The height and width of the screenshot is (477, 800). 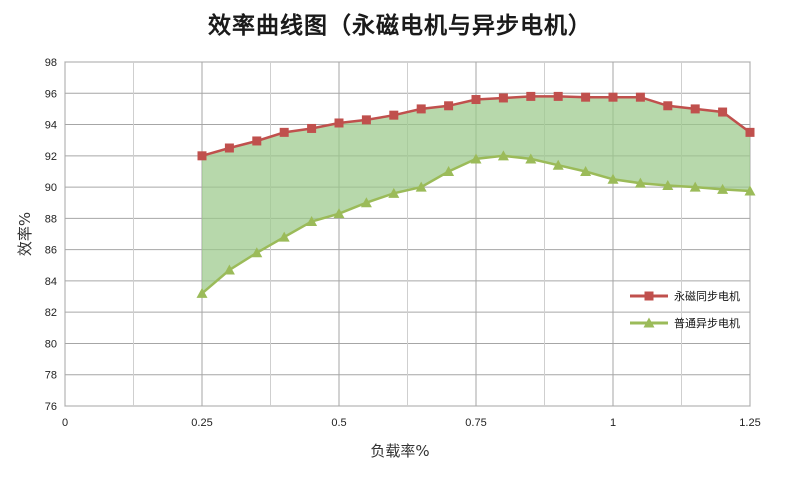 I want to click on y-tick-label: 78, so click(x=51, y=376).